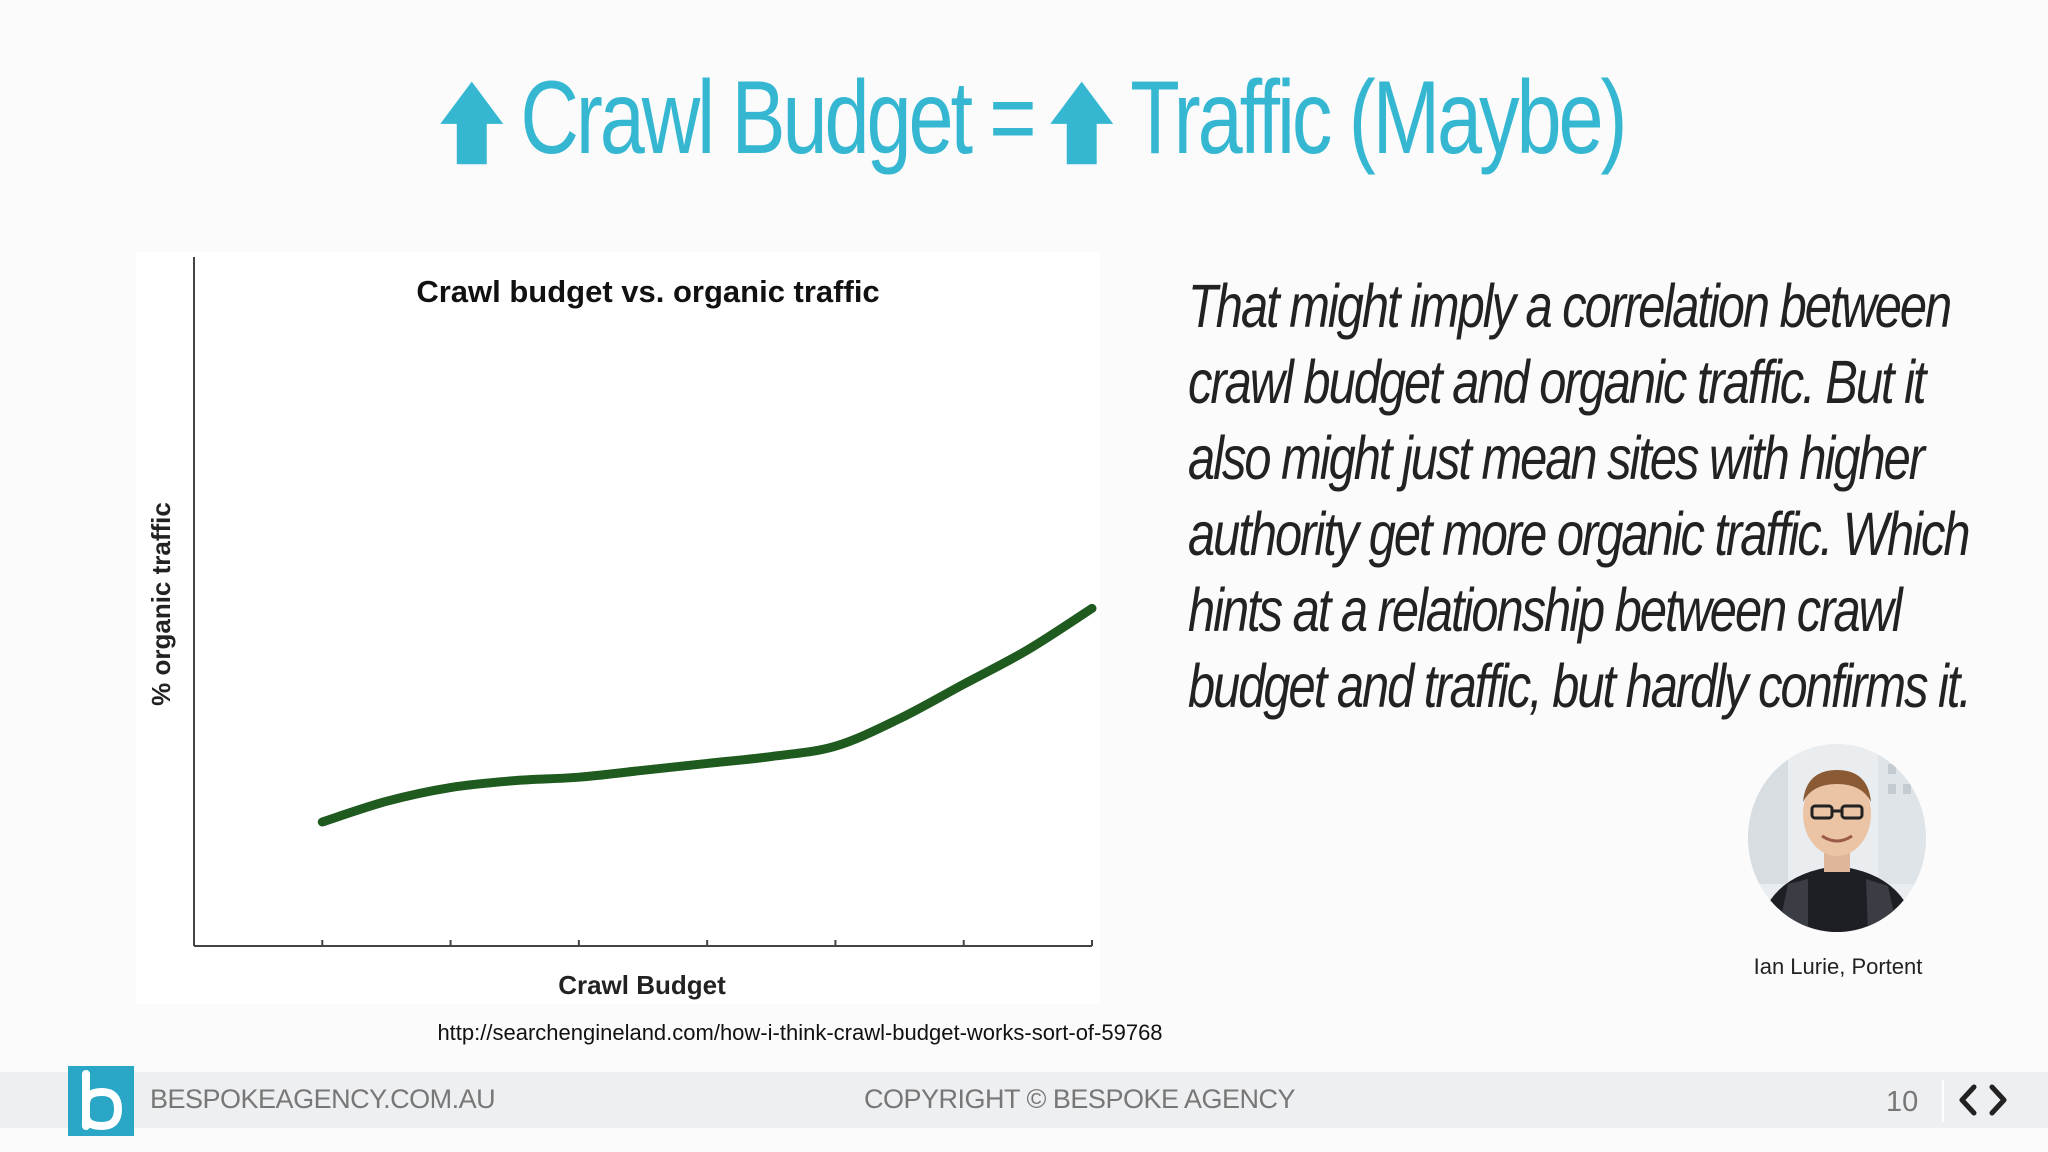 Image resolution: width=2048 pixels, height=1152 pixels. What do you see at coordinates (642, 985) in the screenshot?
I see `x-axis-label: Crawl Budget` at bounding box center [642, 985].